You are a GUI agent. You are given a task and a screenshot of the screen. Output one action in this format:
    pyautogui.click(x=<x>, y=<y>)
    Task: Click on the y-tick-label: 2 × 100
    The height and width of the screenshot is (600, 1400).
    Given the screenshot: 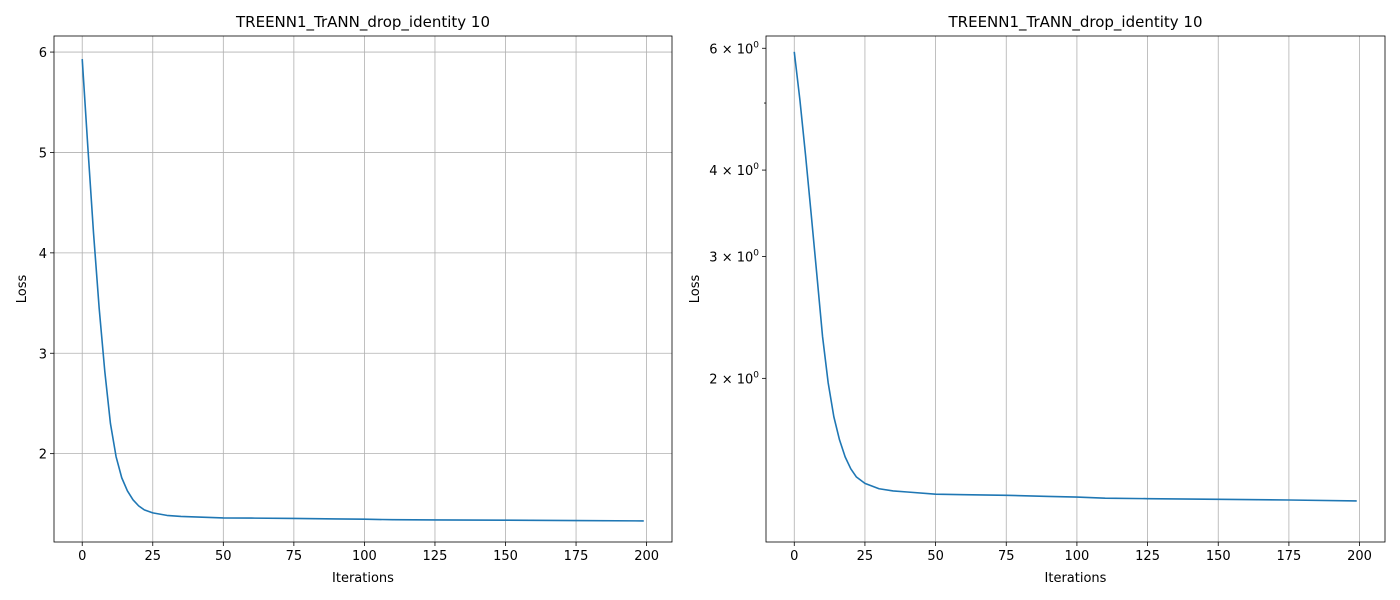 What is the action you would take?
    pyautogui.click(x=734, y=378)
    